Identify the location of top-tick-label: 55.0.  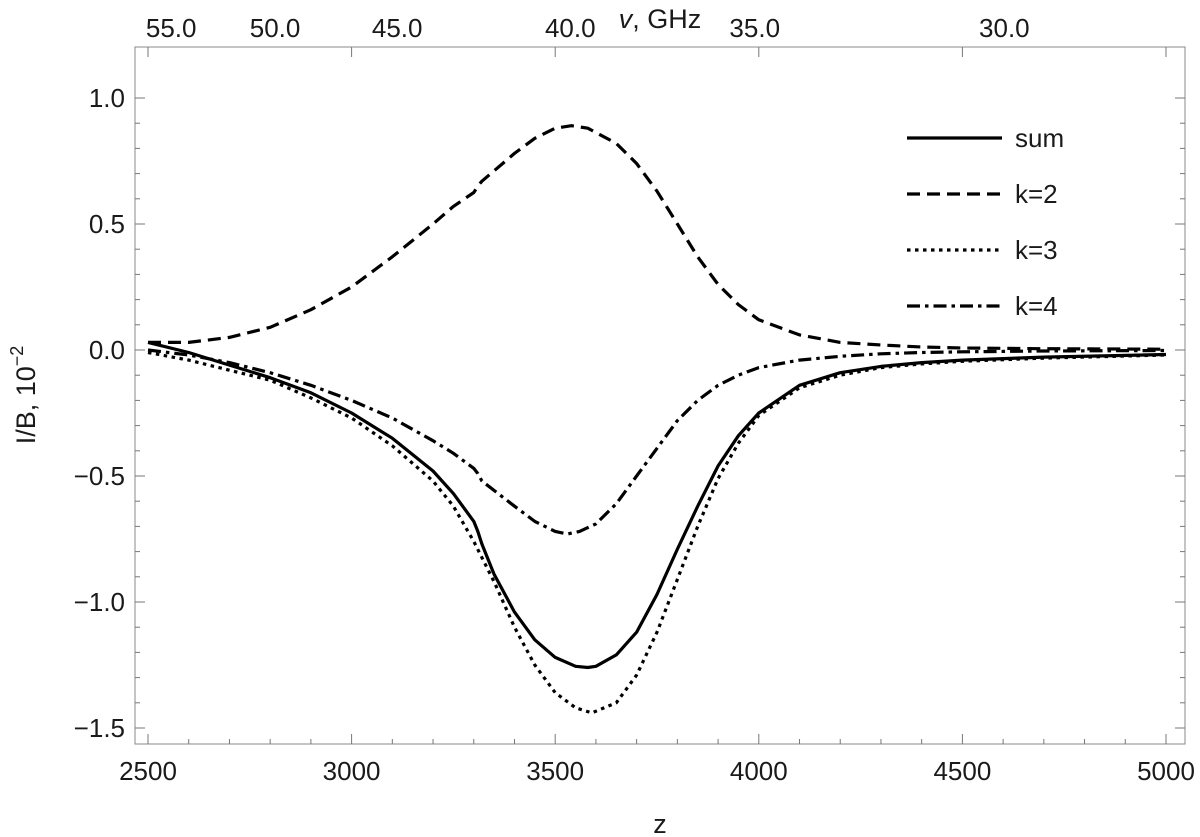
(171, 28).